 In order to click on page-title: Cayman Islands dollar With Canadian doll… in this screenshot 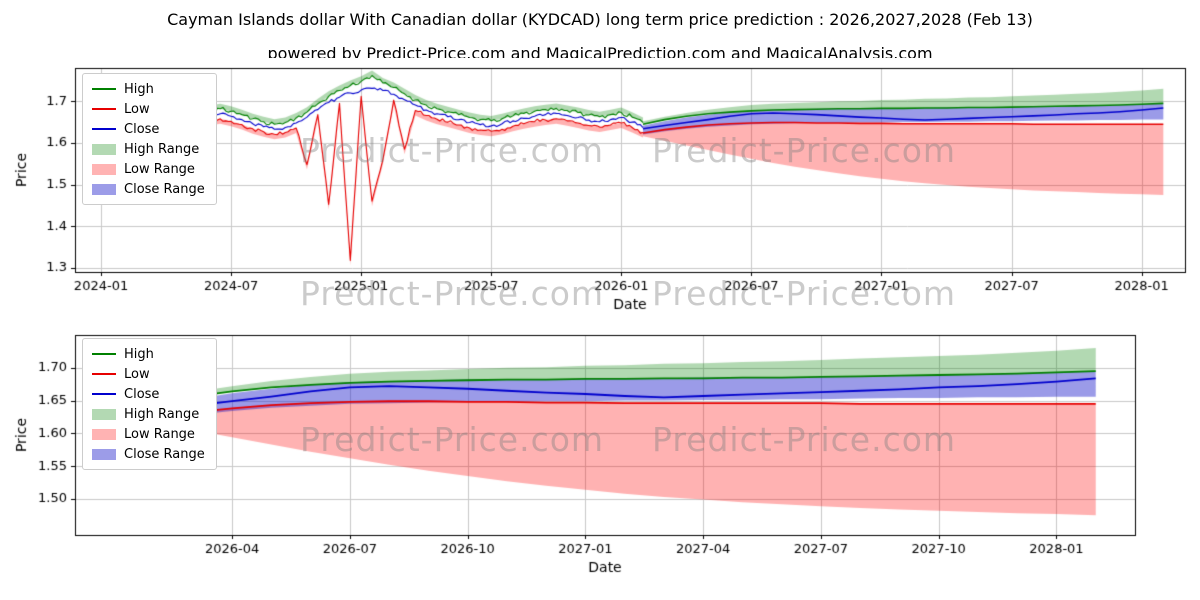, I will do `click(600, 19)`.